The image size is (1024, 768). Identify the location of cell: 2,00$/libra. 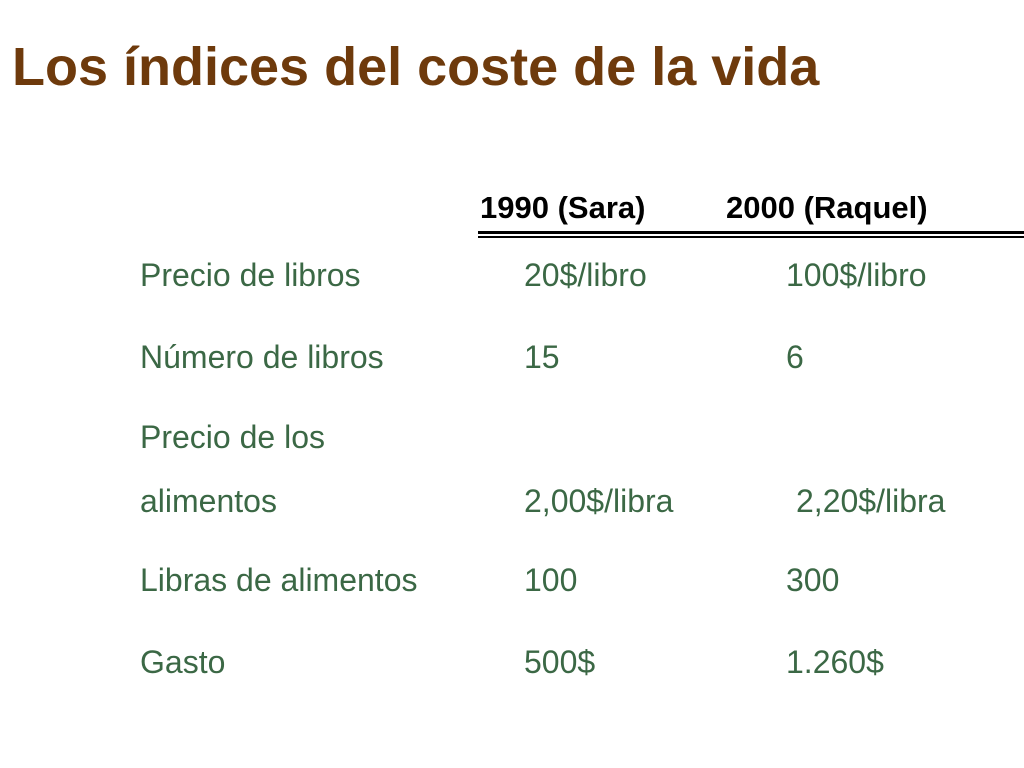
(599, 501).